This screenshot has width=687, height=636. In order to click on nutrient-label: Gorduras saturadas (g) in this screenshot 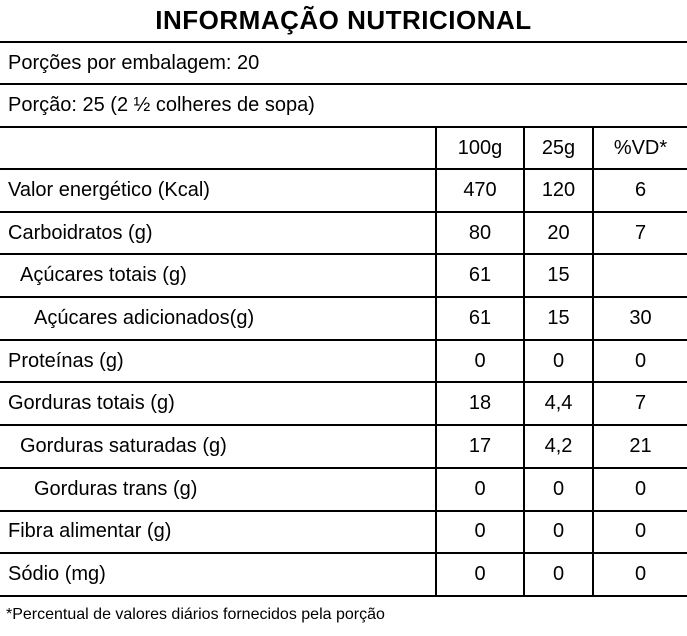, I will do `click(123, 445)`.